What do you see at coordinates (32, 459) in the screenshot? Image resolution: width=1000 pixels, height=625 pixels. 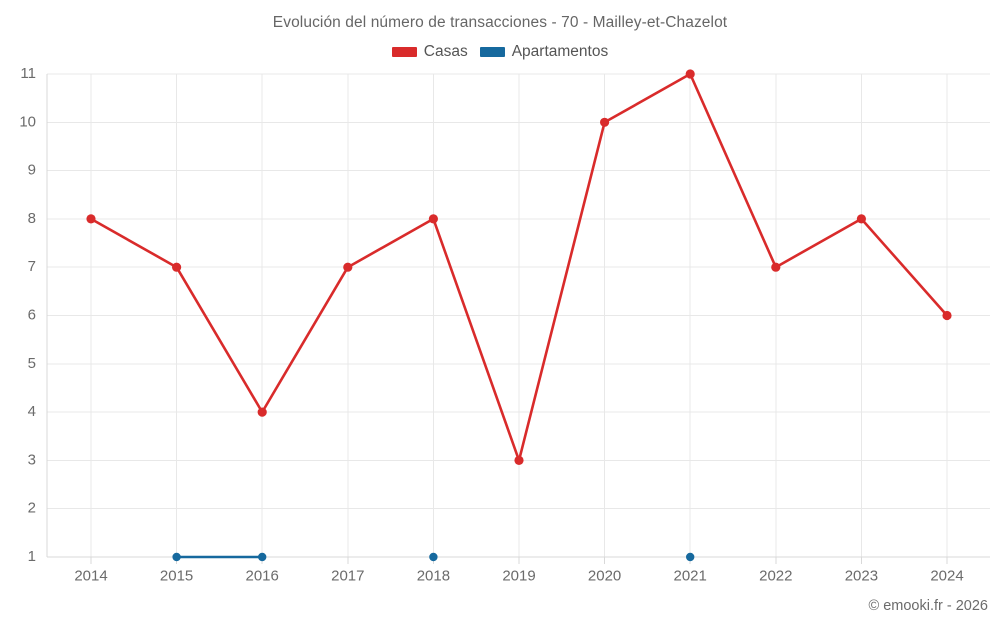 I see `y-tick-label: 3` at bounding box center [32, 459].